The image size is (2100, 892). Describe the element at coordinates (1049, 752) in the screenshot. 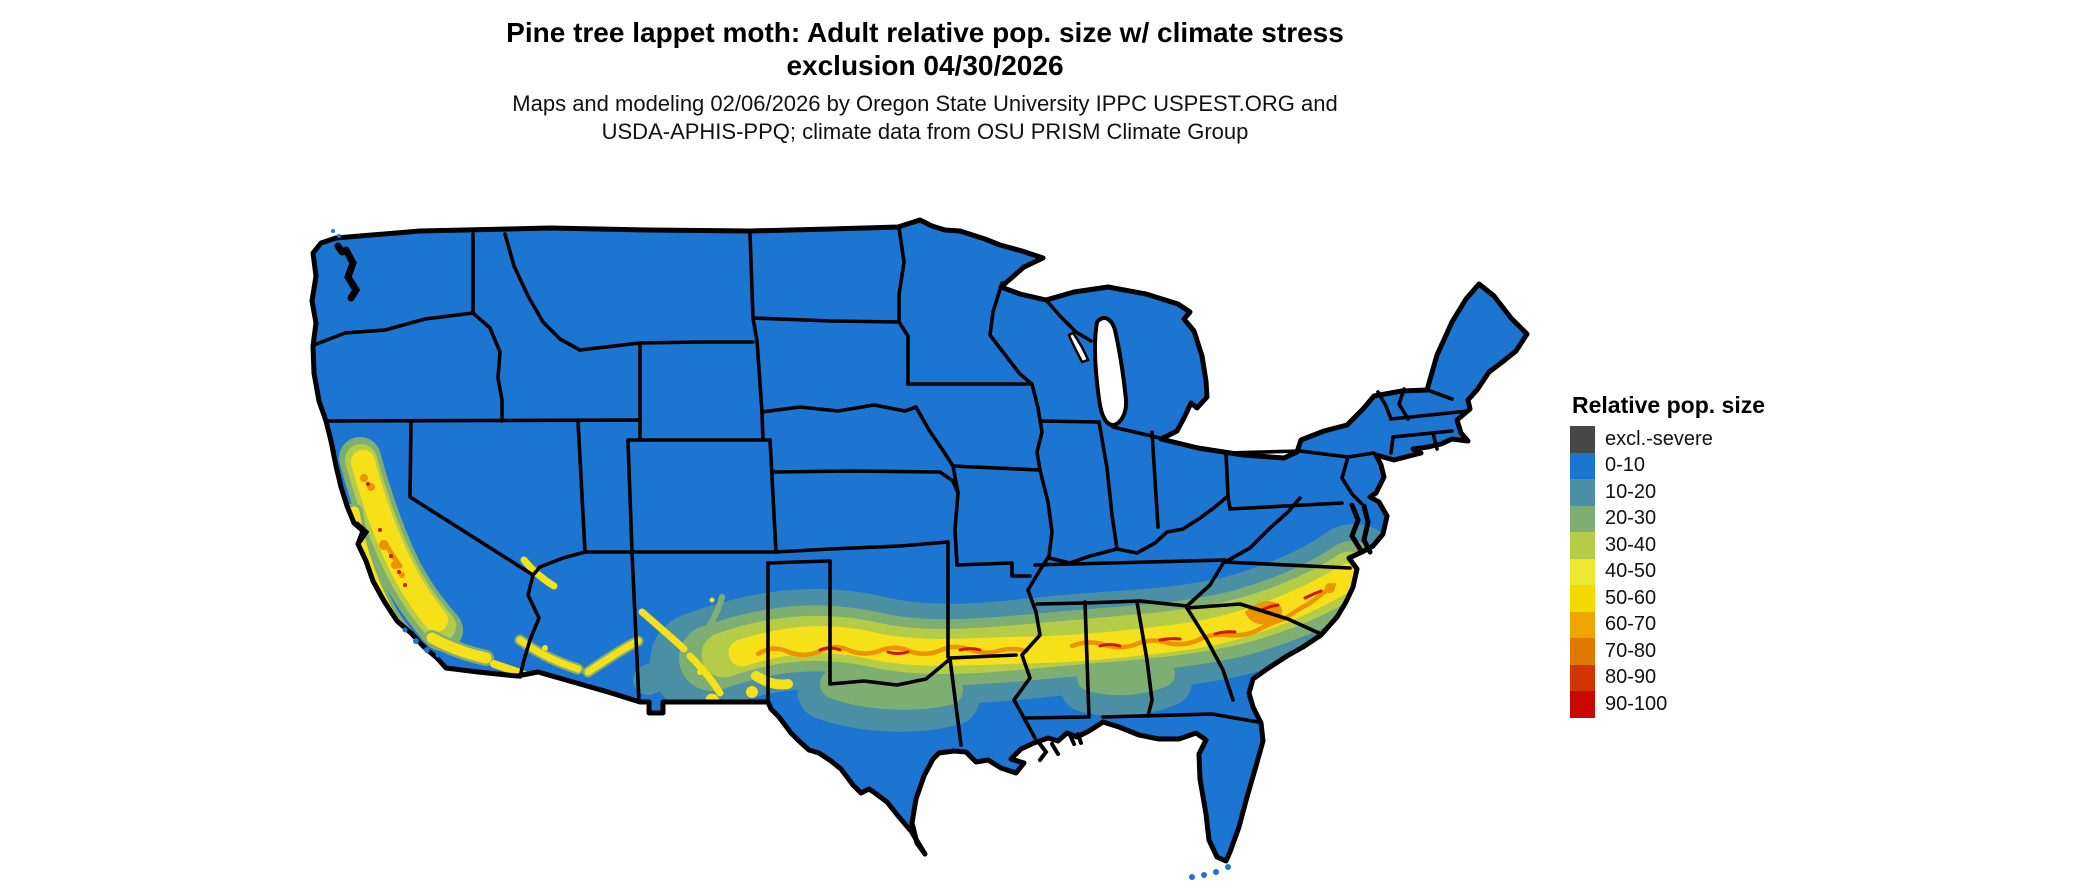

I see `mississippi-delta` at that location.